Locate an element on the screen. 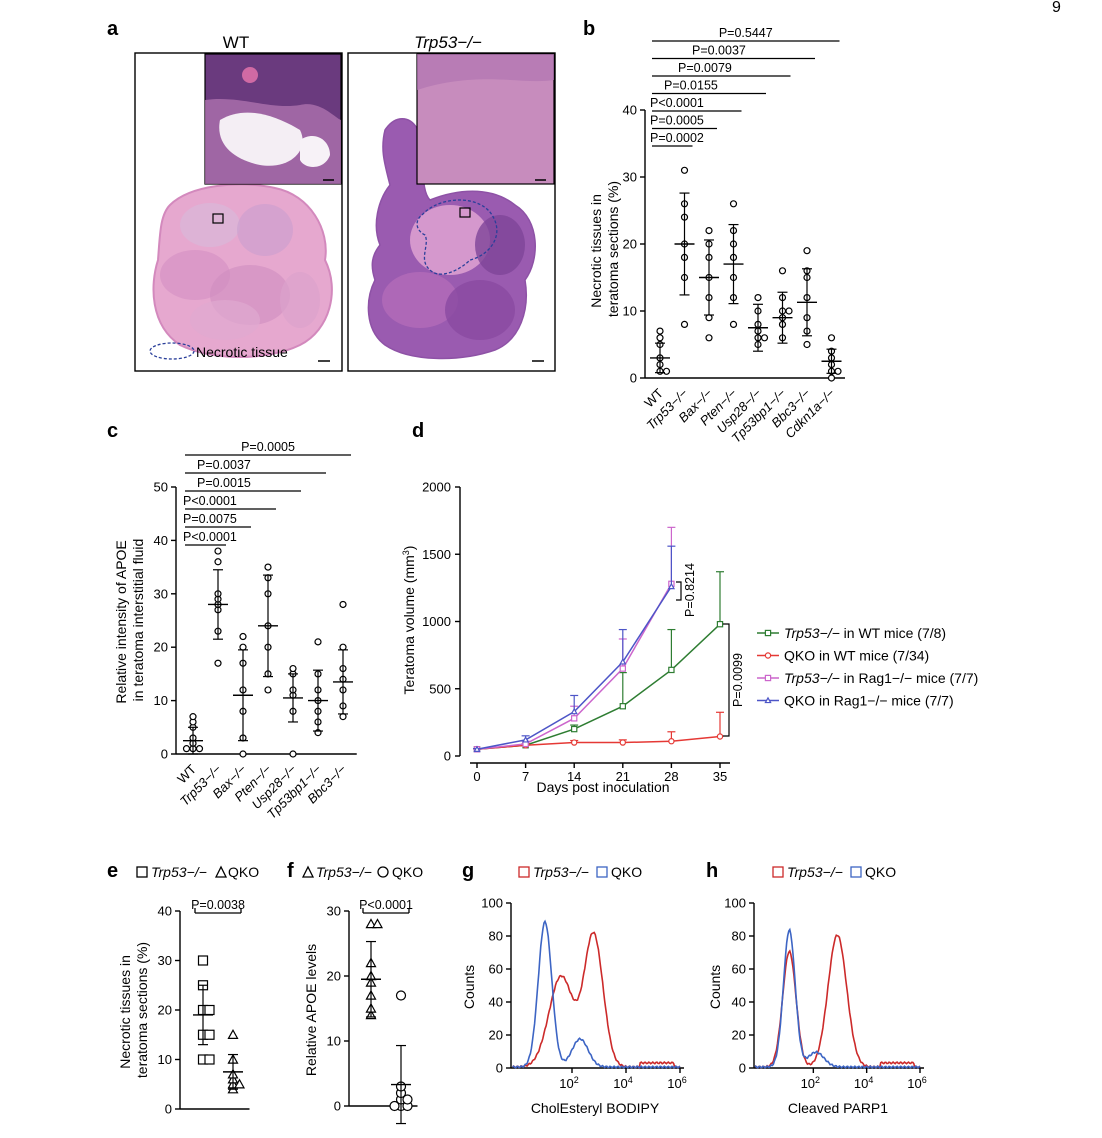 This screenshot has width=1102, height=1138. comparison-label: P=0.0015 is located at coordinates (224, 483).